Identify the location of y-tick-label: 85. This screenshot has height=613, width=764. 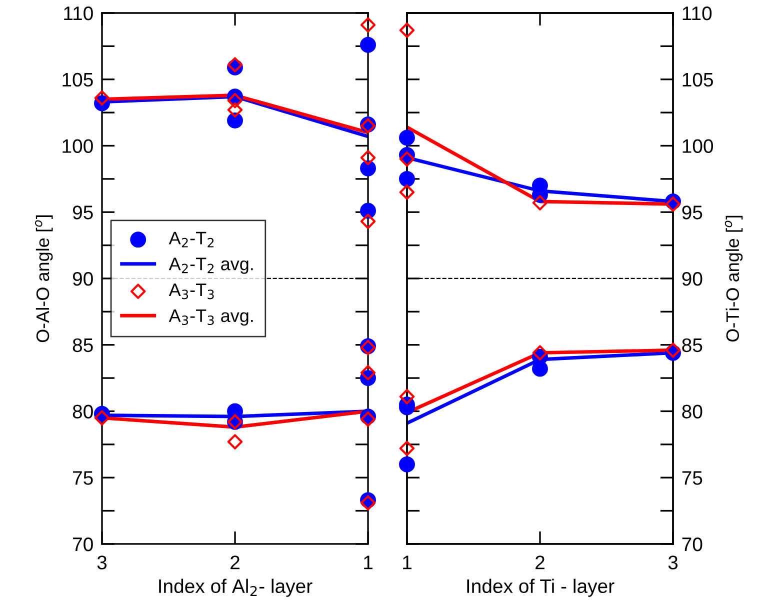
(82, 345).